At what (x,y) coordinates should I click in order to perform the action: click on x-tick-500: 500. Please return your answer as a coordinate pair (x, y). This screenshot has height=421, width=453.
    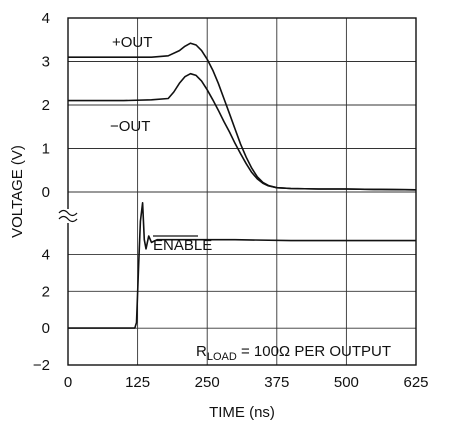
    Looking at the image, I should click on (346, 382).